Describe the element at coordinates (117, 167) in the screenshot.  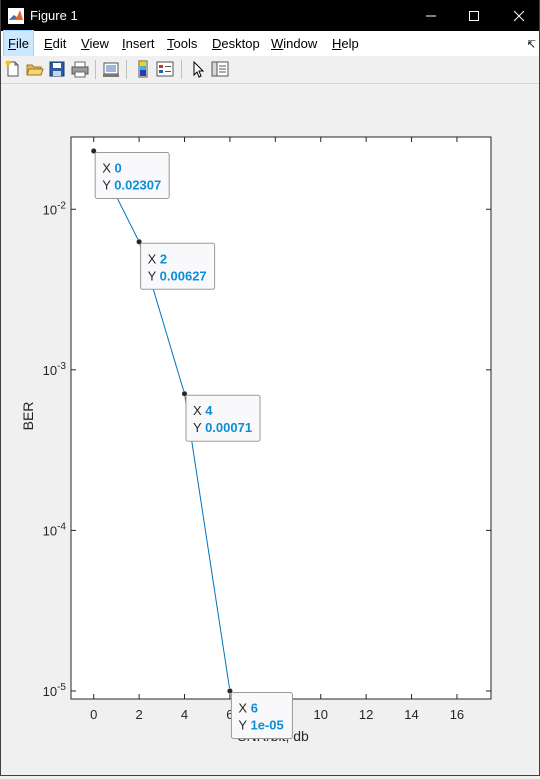
I see `datatip-x-value: 0` at that location.